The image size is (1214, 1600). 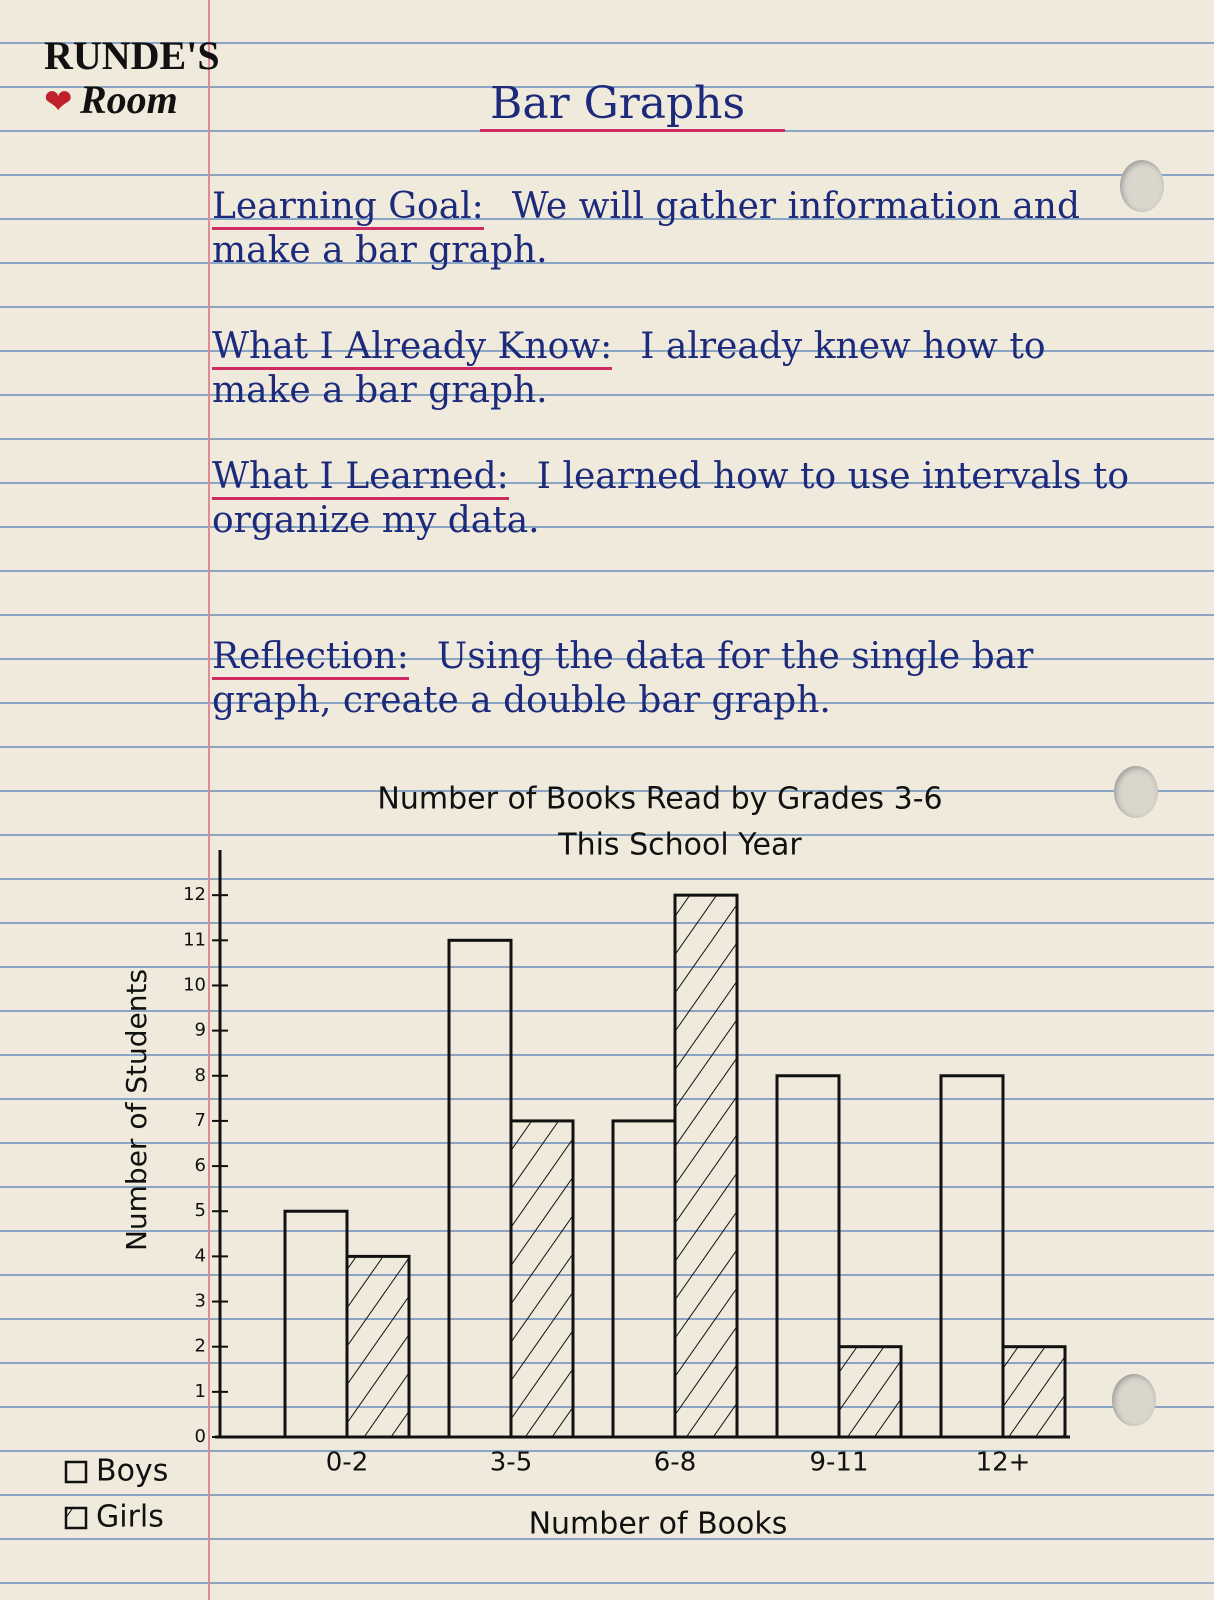 What do you see at coordinates (200, 1346) in the screenshot?
I see `y-tick-label: 2` at bounding box center [200, 1346].